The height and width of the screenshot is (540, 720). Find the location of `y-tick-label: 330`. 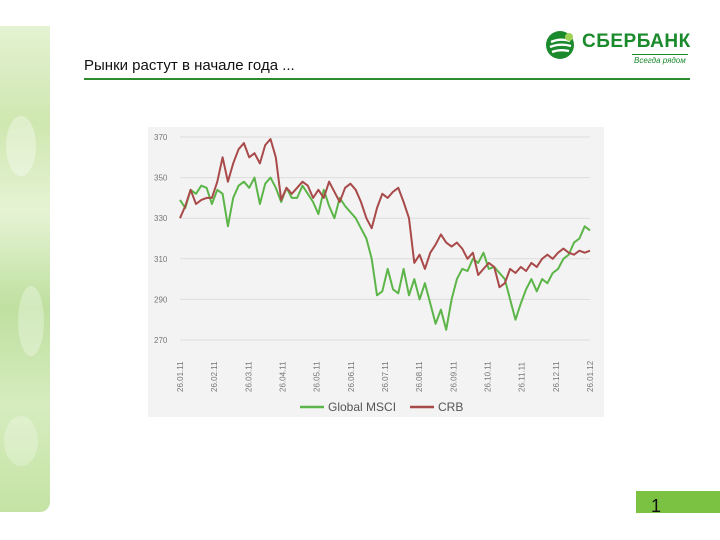

y-tick-label: 330 is located at coordinates (161, 218).